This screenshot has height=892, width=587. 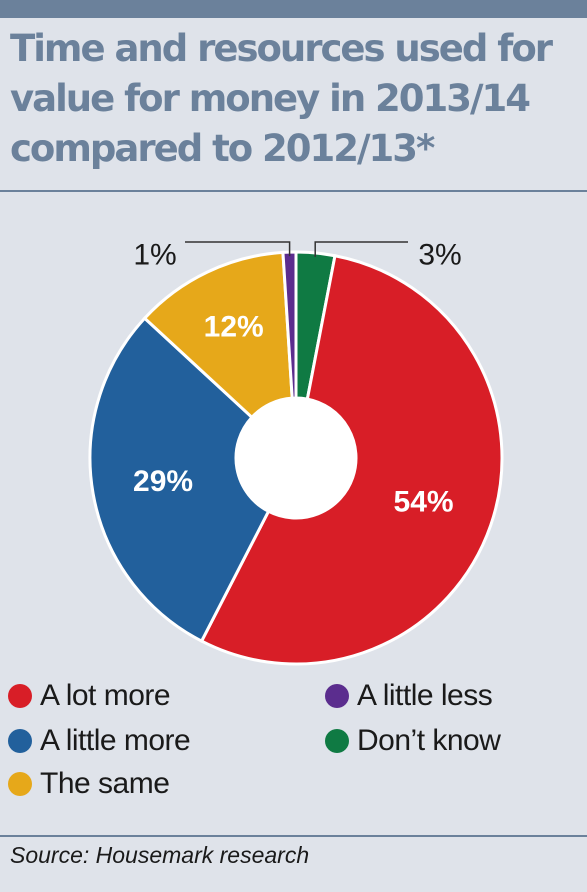 I want to click on legend-item-dont-know: Don’t know, so click(x=413, y=741).